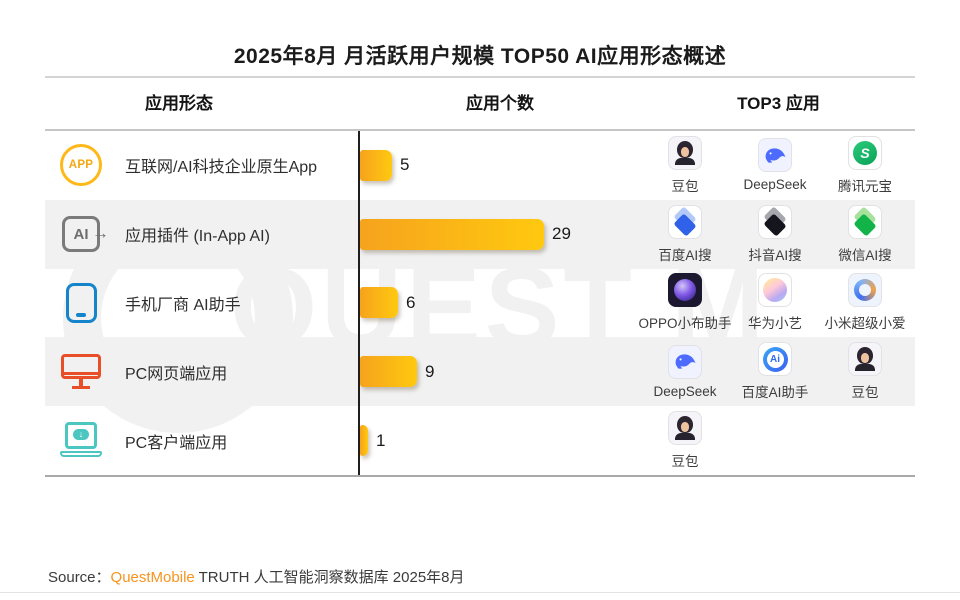  What do you see at coordinates (85, 234) in the screenshot?
I see `in-app-ai-icon: AI →` at bounding box center [85, 234].